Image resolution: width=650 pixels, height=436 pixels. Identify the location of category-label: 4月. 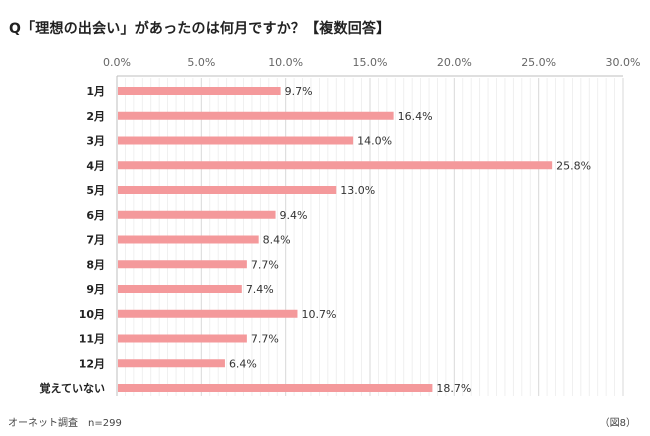
(95, 165).